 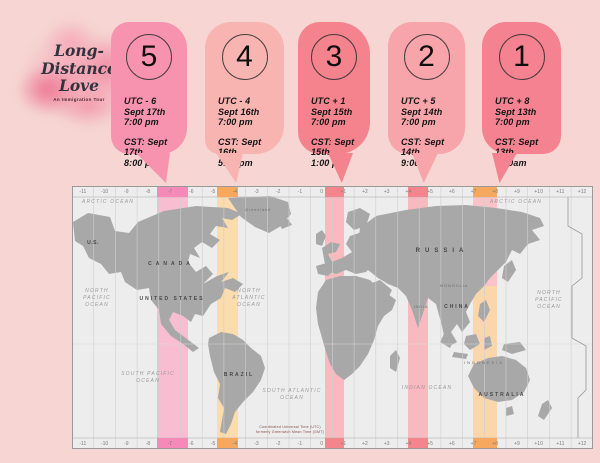 I want to click on map-label-australia: AUSTRALIA, so click(x=502, y=395).